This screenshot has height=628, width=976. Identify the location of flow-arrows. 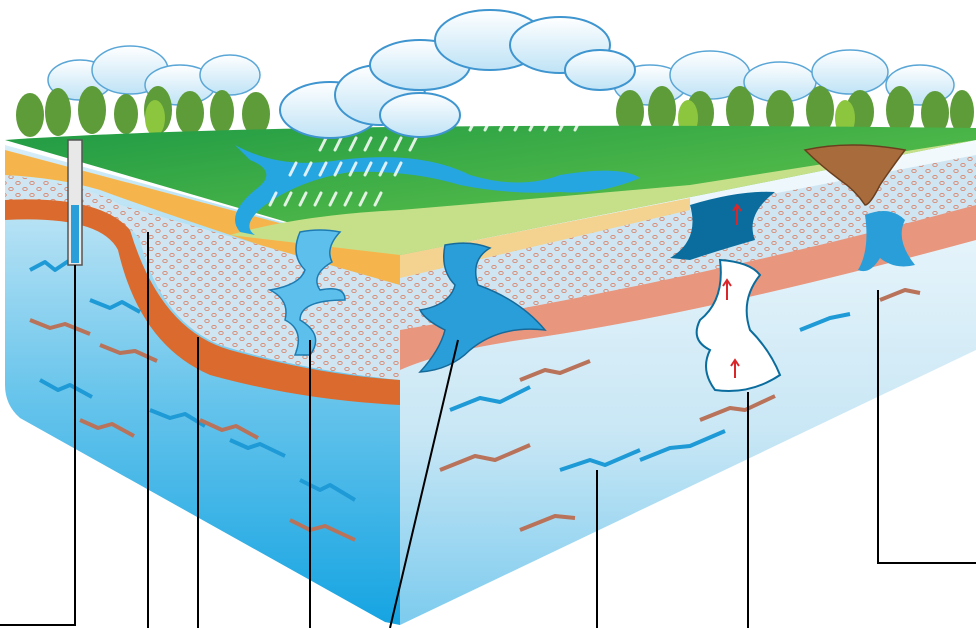
(732, 290).